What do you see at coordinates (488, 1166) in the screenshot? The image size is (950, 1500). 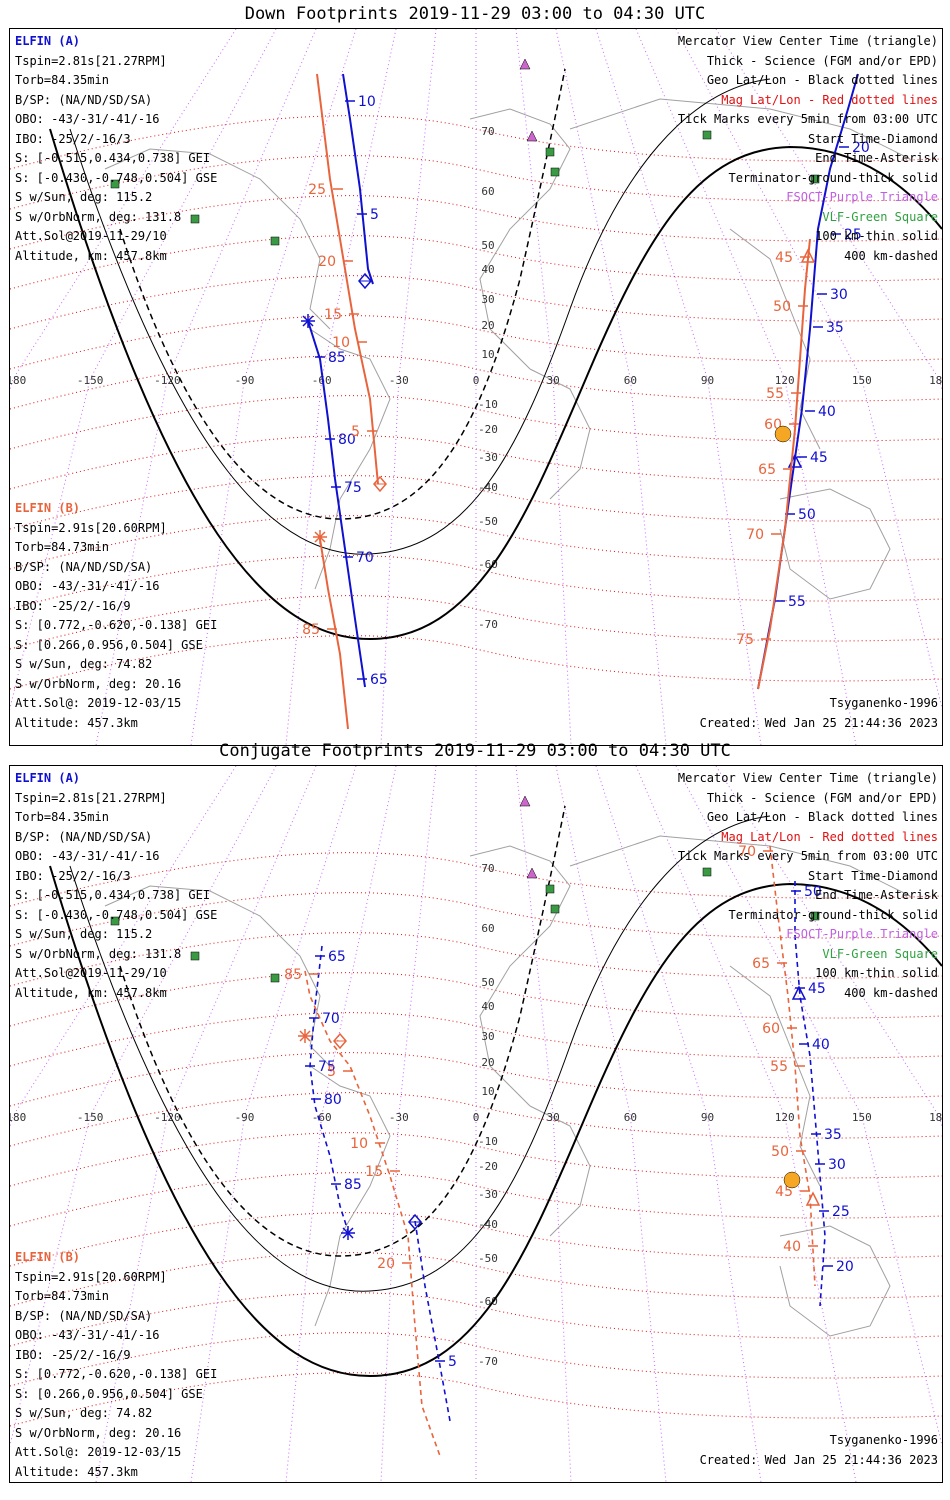 I see `lat-tick-label: -20` at bounding box center [488, 1166].